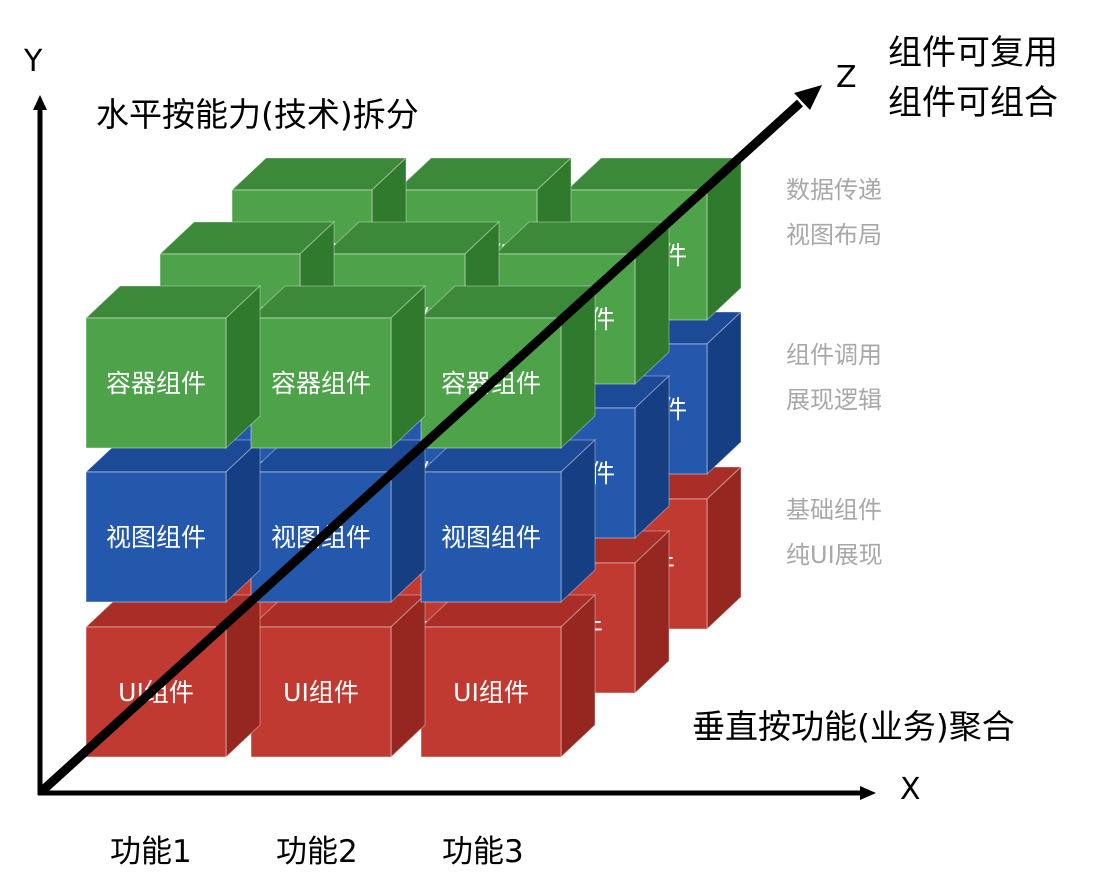  I want to click on x-axis-arrowhead, so click(868, 793).